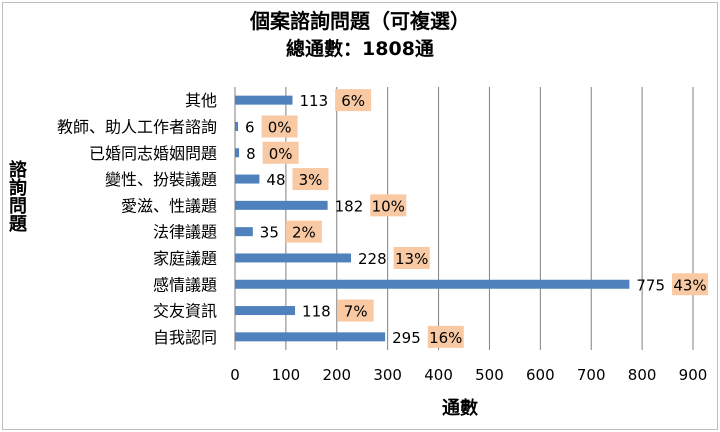 The height and width of the screenshot is (432, 720). I want to click on category-label: 家庭議題, so click(185, 258).